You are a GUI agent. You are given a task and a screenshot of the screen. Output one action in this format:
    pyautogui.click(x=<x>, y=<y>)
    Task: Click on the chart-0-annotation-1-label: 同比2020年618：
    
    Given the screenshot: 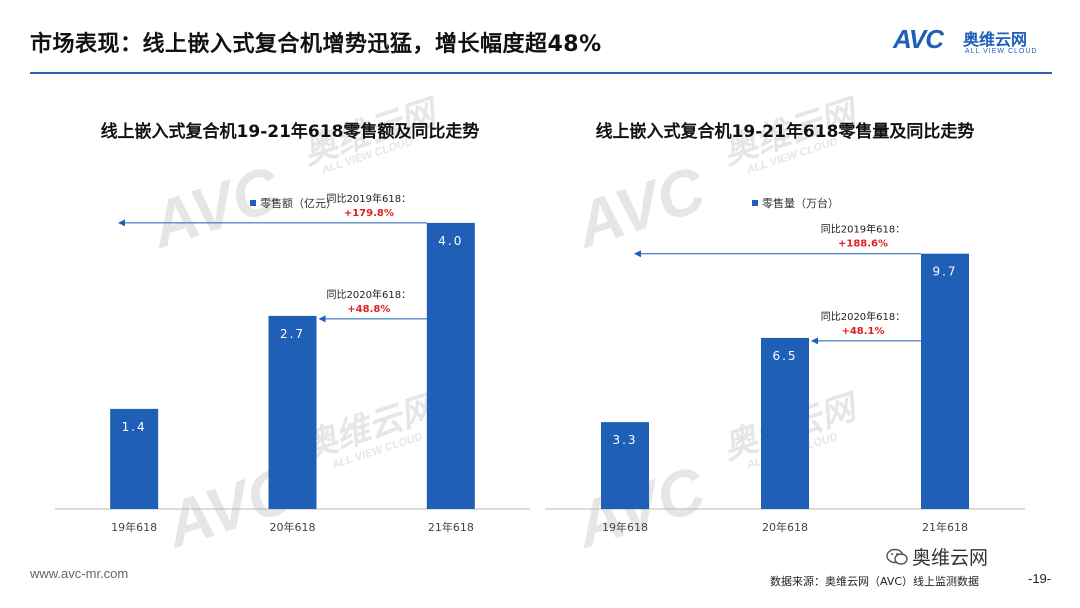 What is the action you would take?
    pyautogui.click(x=369, y=294)
    